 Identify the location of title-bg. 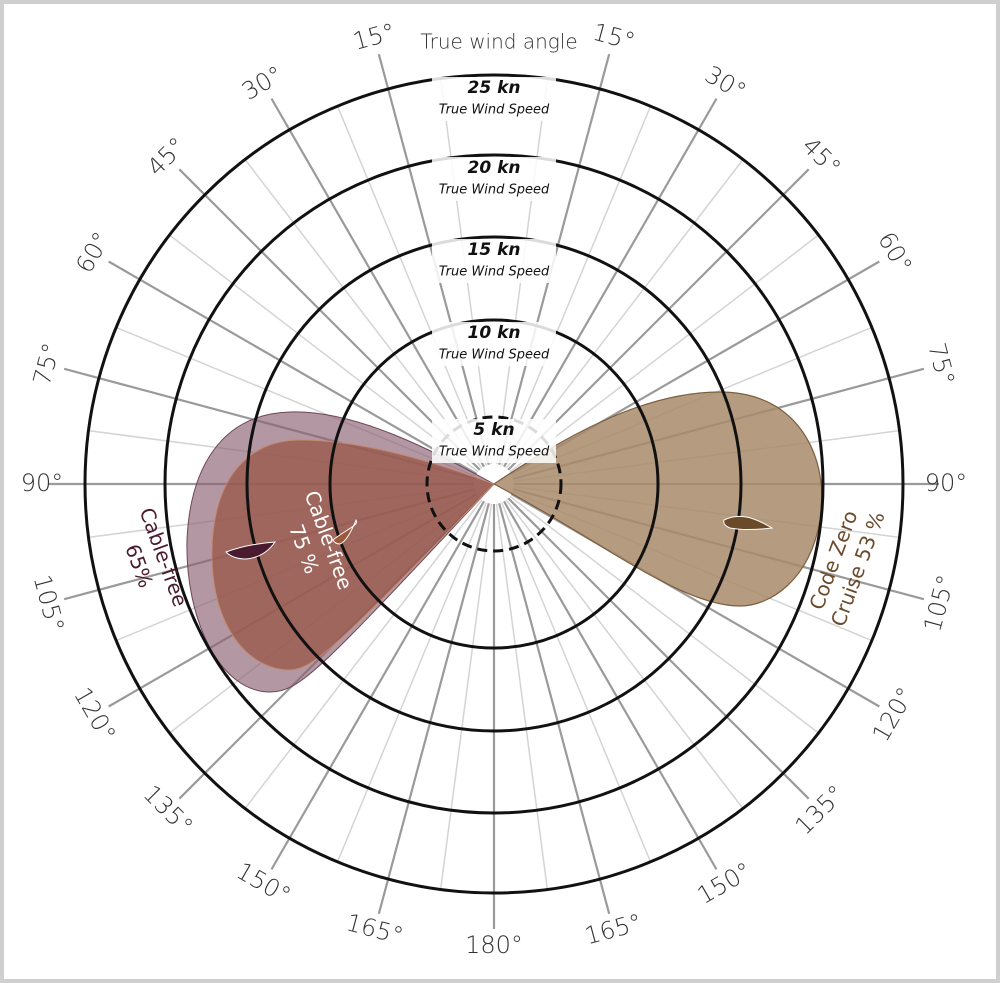
(495, 43).